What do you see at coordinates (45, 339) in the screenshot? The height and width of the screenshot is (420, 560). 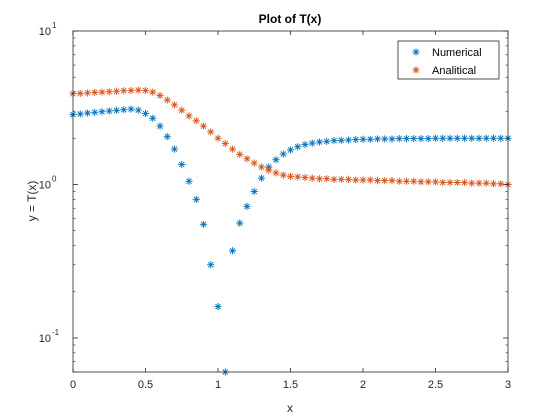 I see `y-tick-label: 10` at bounding box center [45, 339].